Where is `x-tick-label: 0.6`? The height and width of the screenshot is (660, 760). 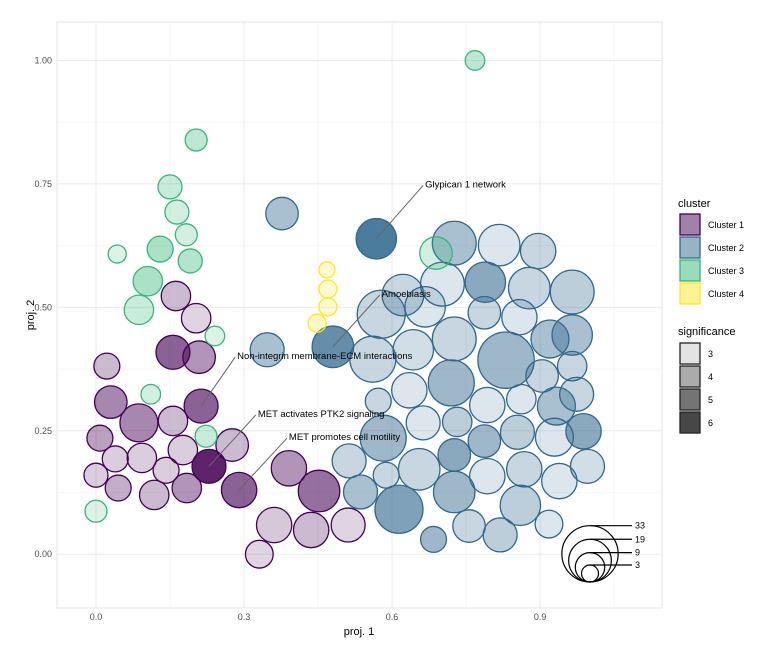
x-tick-label: 0.6 is located at coordinates (392, 617).